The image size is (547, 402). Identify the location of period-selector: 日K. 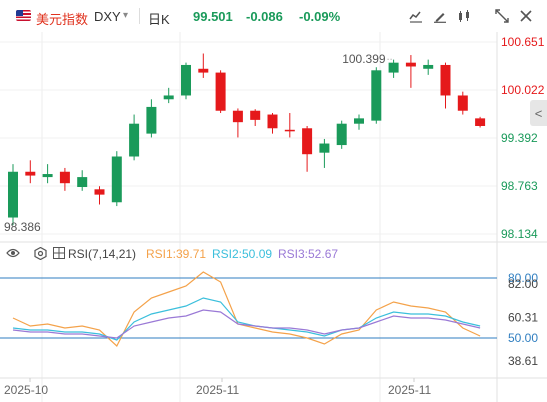
(159, 19).